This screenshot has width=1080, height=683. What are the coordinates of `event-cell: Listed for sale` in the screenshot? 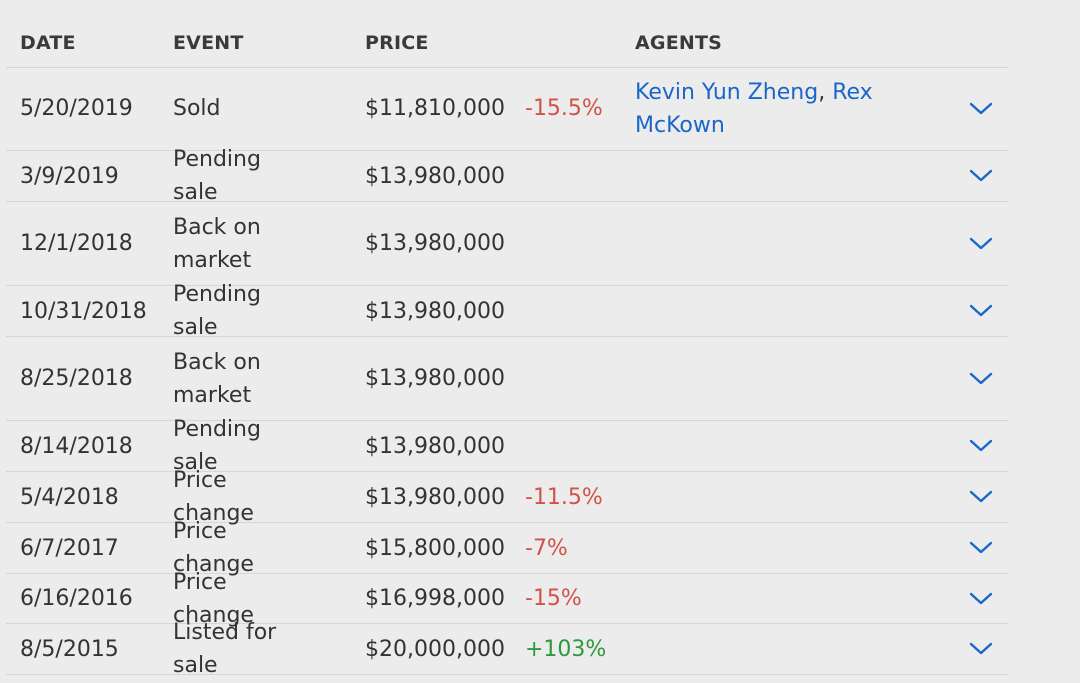 It's located at (225, 649).